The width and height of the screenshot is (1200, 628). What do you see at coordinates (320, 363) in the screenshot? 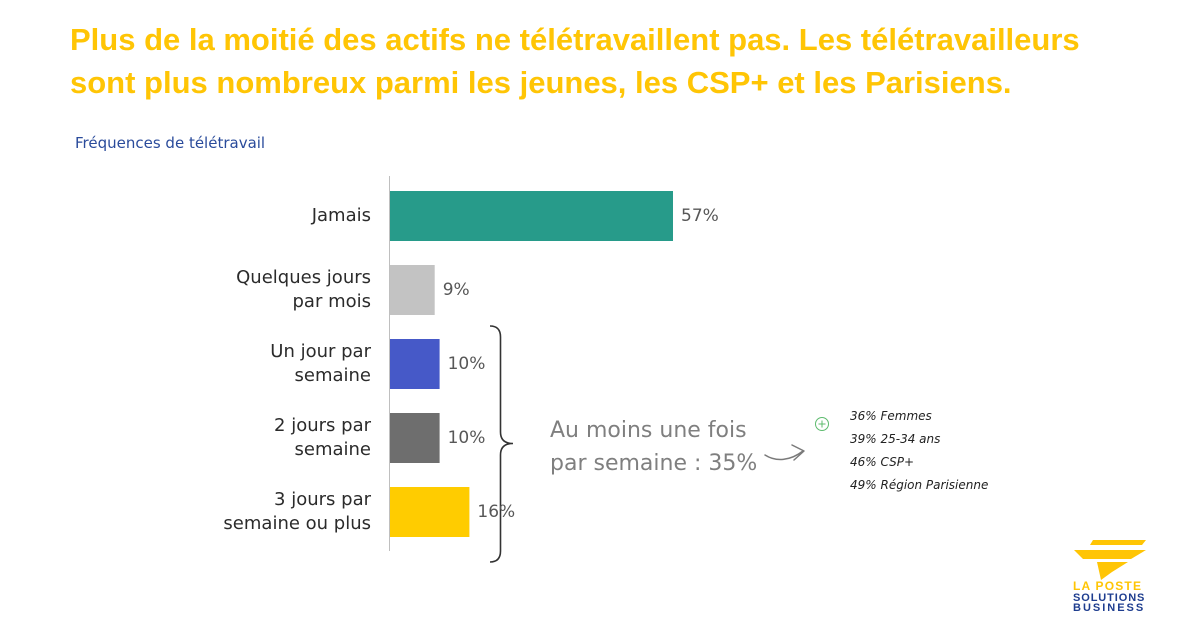
I see `category-label-un-jour-par-semaine: Un jour par semaine` at bounding box center [320, 363].